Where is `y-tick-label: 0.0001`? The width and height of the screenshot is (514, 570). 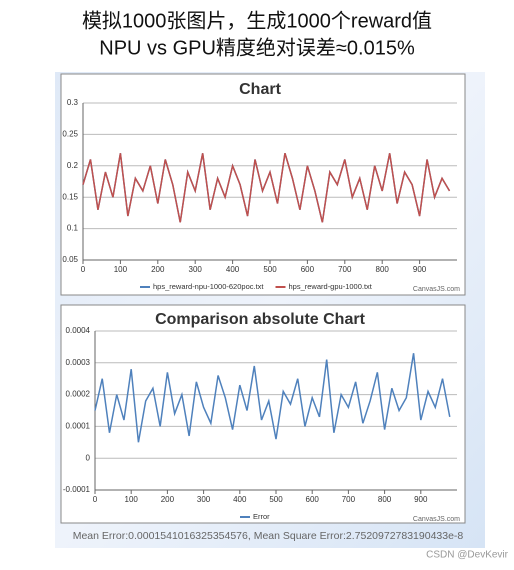
y-tick-label: 0.0001 is located at coordinates (78, 426).